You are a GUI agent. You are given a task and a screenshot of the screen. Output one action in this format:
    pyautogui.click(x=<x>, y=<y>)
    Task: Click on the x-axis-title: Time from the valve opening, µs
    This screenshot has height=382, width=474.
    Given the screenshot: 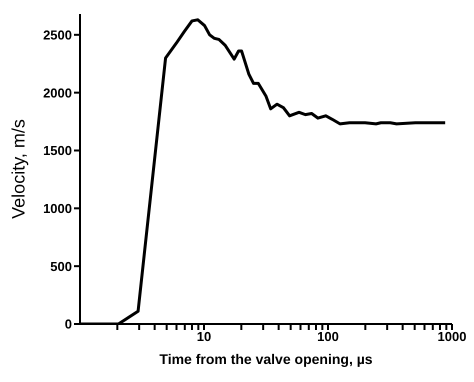 What is the action you would take?
    pyautogui.click(x=266, y=359)
    